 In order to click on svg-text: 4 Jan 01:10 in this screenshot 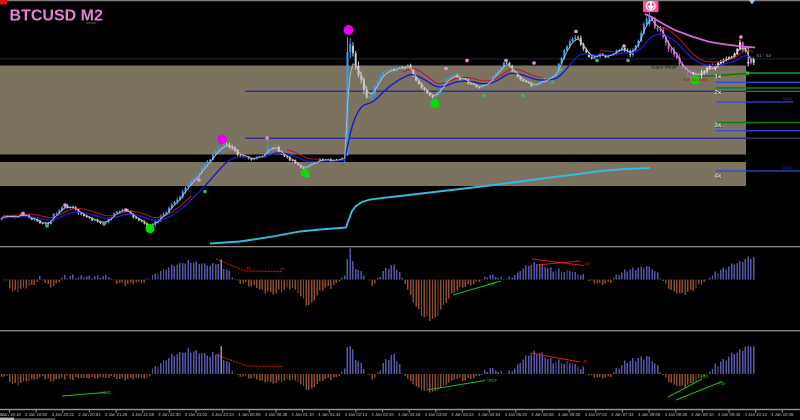, I will do `click(302, 414)`.